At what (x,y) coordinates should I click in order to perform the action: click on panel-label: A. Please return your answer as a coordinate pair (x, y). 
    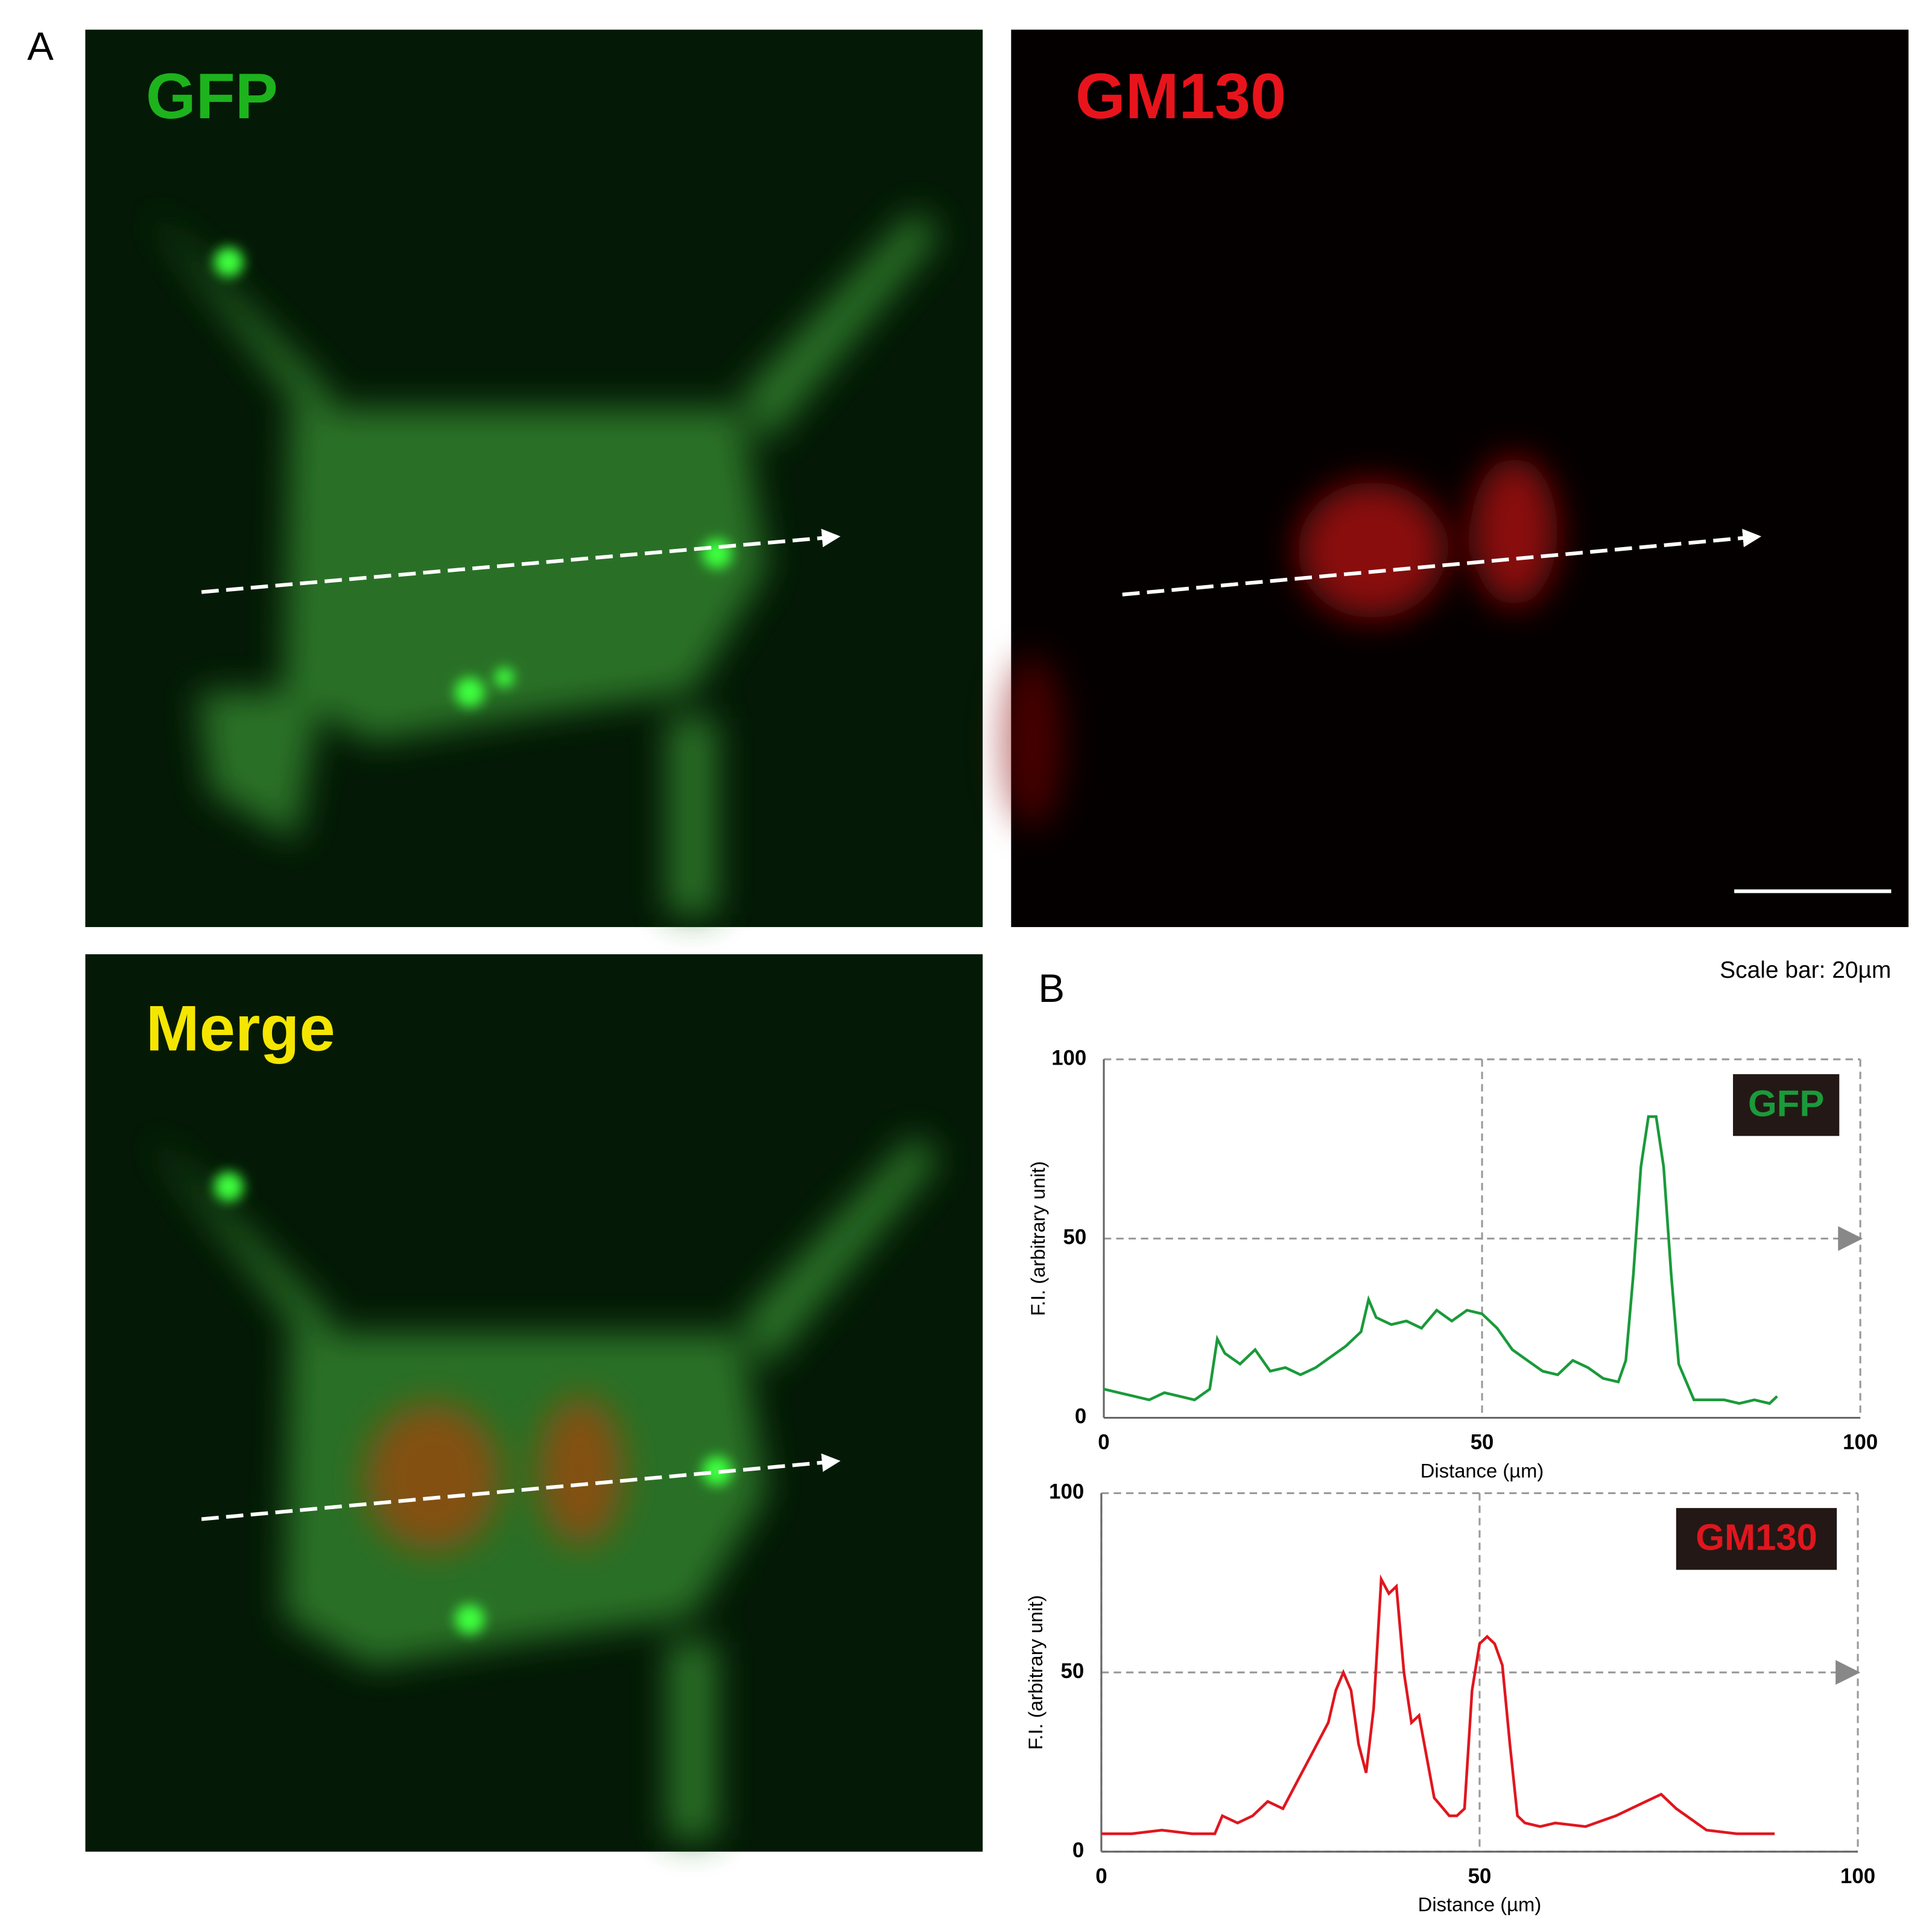
    Looking at the image, I should click on (40, 46).